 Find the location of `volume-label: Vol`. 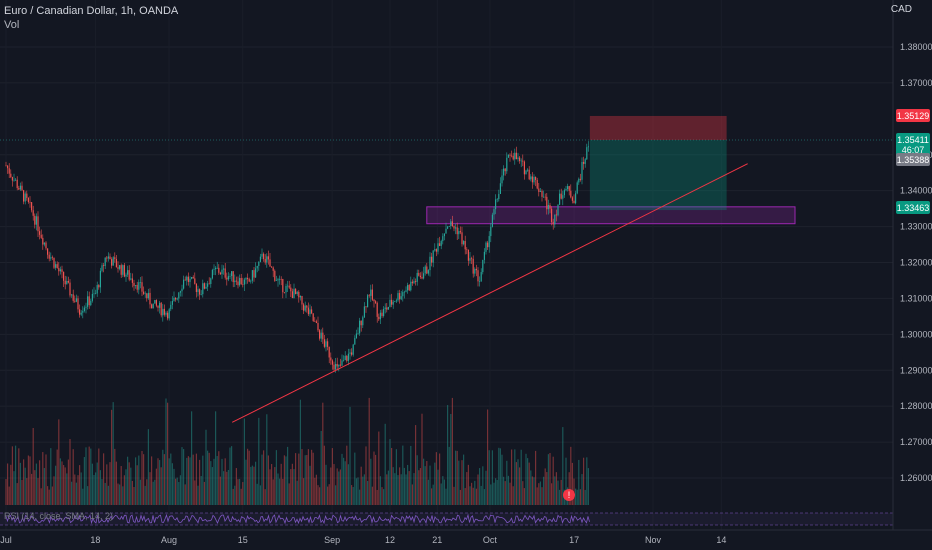

volume-label: Vol is located at coordinates (12, 25).